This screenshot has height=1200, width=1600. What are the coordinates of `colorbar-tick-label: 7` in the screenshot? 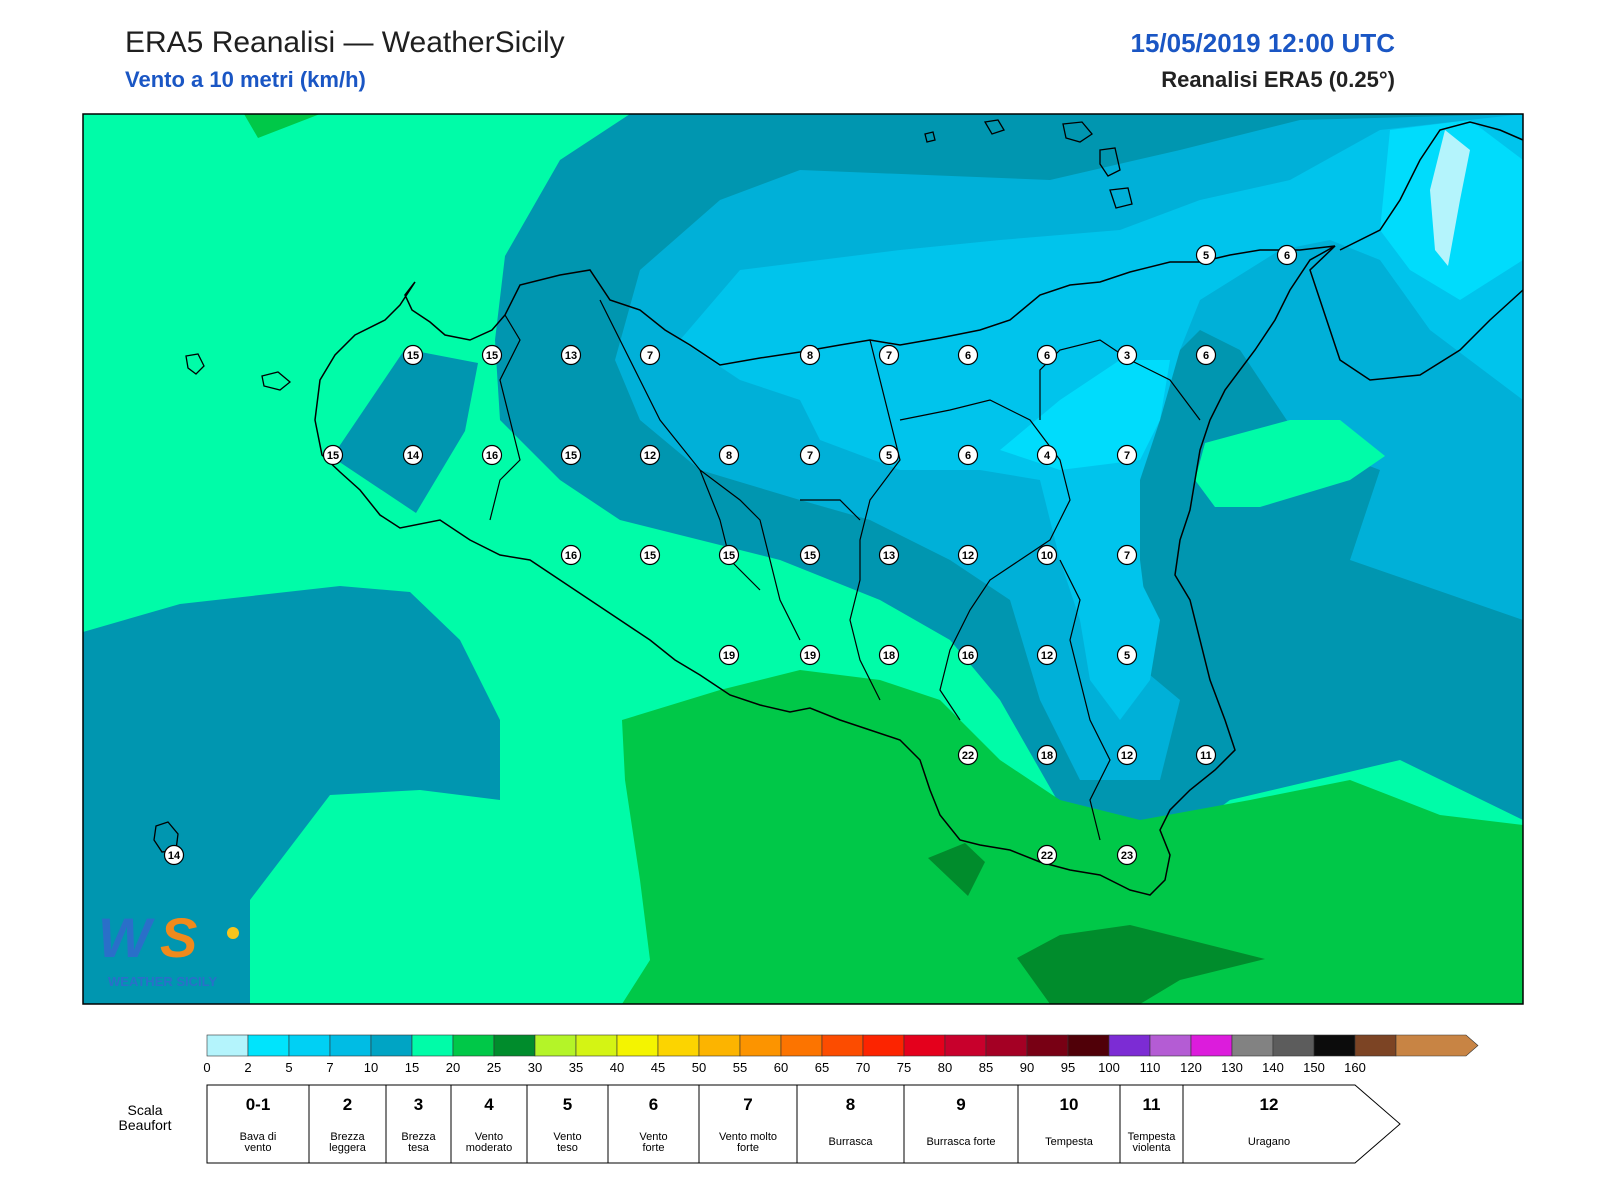 It's located at (329, 1067).